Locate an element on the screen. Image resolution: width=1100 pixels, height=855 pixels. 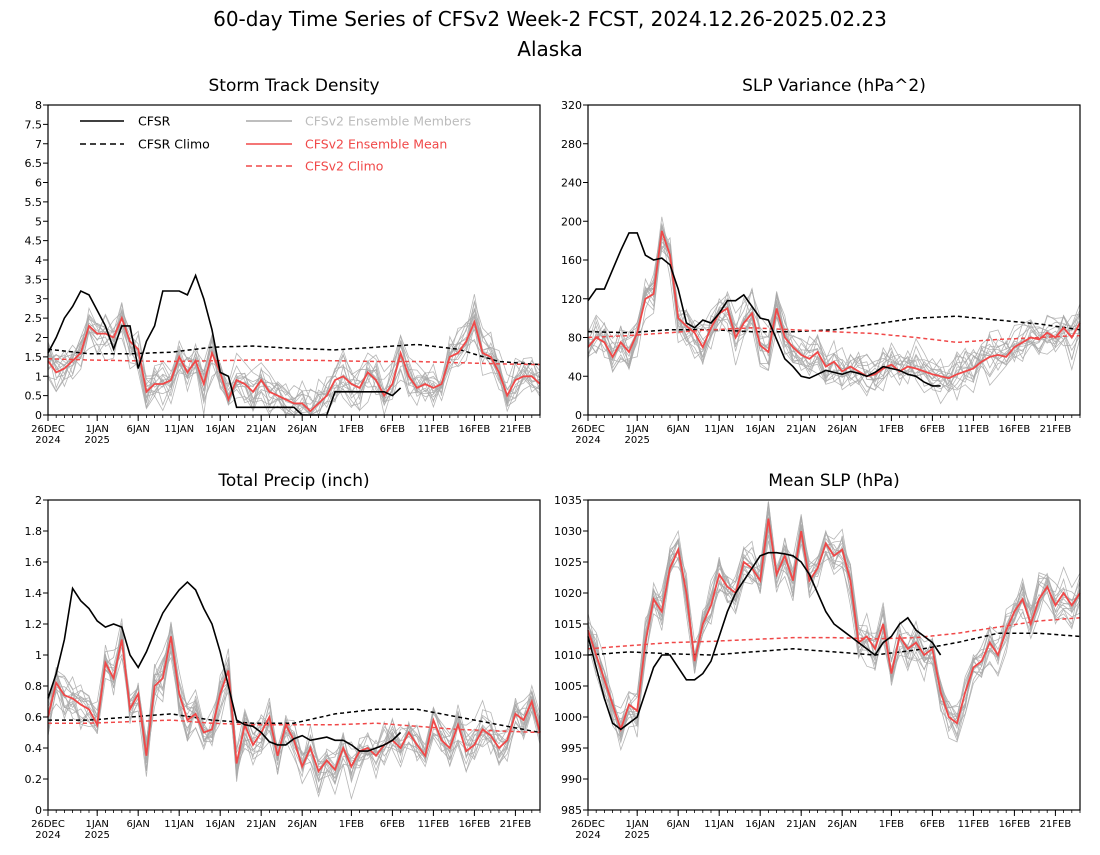
y-tick-label: 200 is located at coordinates (571, 221).